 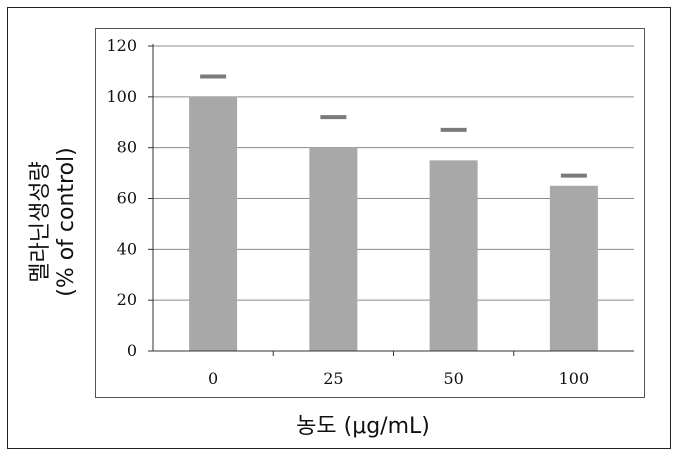 What do you see at coordinates (121, 96) in the screenshot?
I see `y-tick-label: 100` at bounding box center [121, 96].